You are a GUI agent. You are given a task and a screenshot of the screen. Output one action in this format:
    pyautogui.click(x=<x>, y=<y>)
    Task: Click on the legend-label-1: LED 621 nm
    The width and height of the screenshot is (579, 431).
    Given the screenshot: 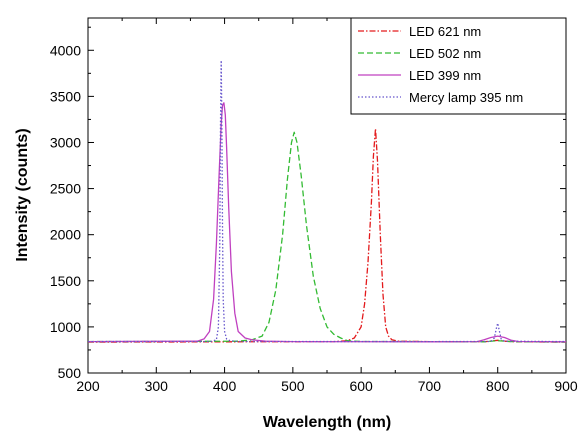 What is the action you would take?
    pyautogui.click(x=445, y=31)
    